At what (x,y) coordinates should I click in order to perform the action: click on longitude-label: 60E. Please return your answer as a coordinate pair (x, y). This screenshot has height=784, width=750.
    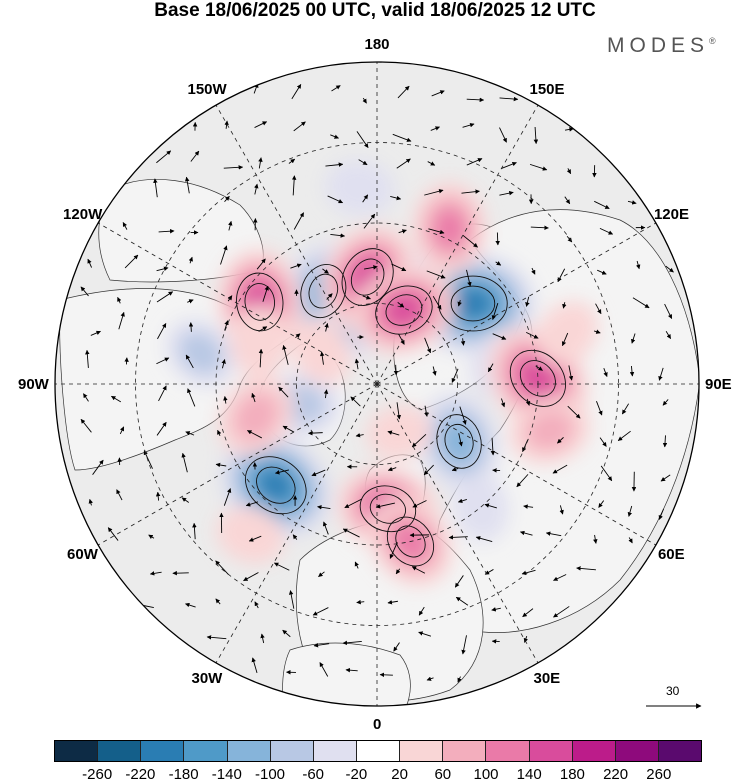
    Looking at the image, I should click on (671, 554).